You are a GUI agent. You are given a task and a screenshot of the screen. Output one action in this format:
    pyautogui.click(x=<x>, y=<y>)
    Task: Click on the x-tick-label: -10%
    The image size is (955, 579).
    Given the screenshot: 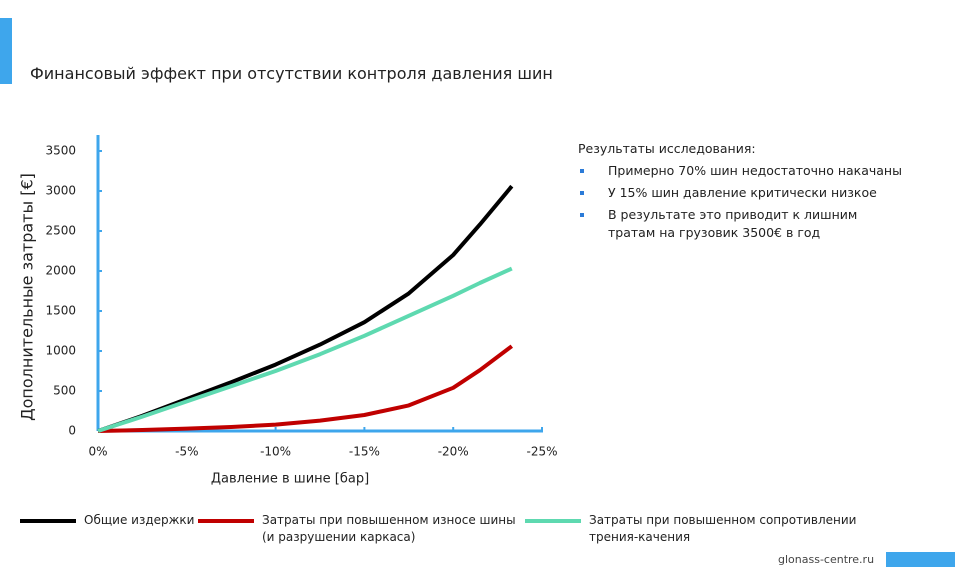 What is the action you would take?
    pyautogui.click(x=275, y=452)
    